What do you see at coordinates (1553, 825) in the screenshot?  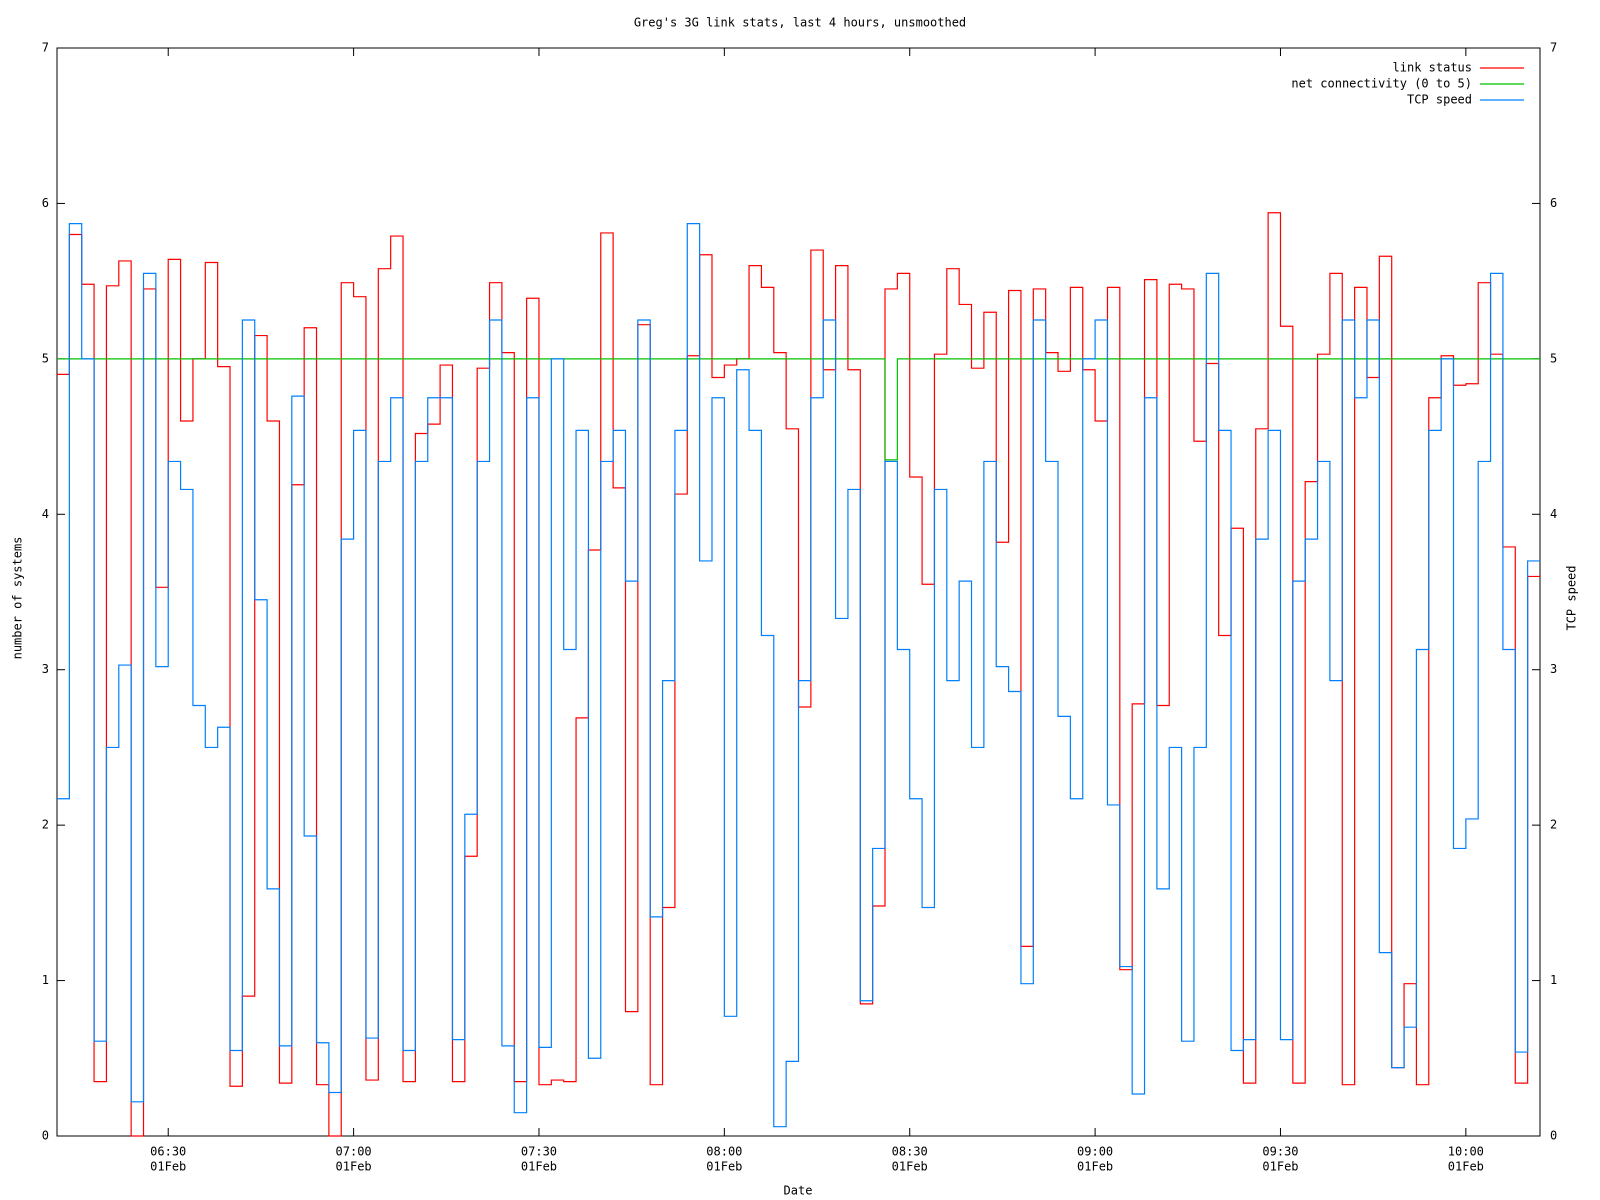 I see `y2-tick-label: 2` at bounding box center [1553, 825].